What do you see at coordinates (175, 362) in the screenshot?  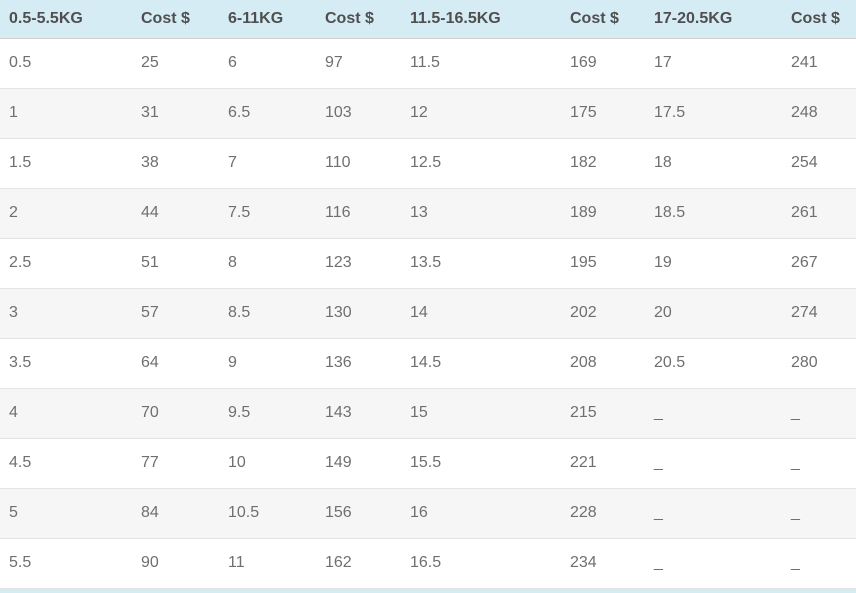 I see `table-cell: 64` at bounding box center [175, 362].